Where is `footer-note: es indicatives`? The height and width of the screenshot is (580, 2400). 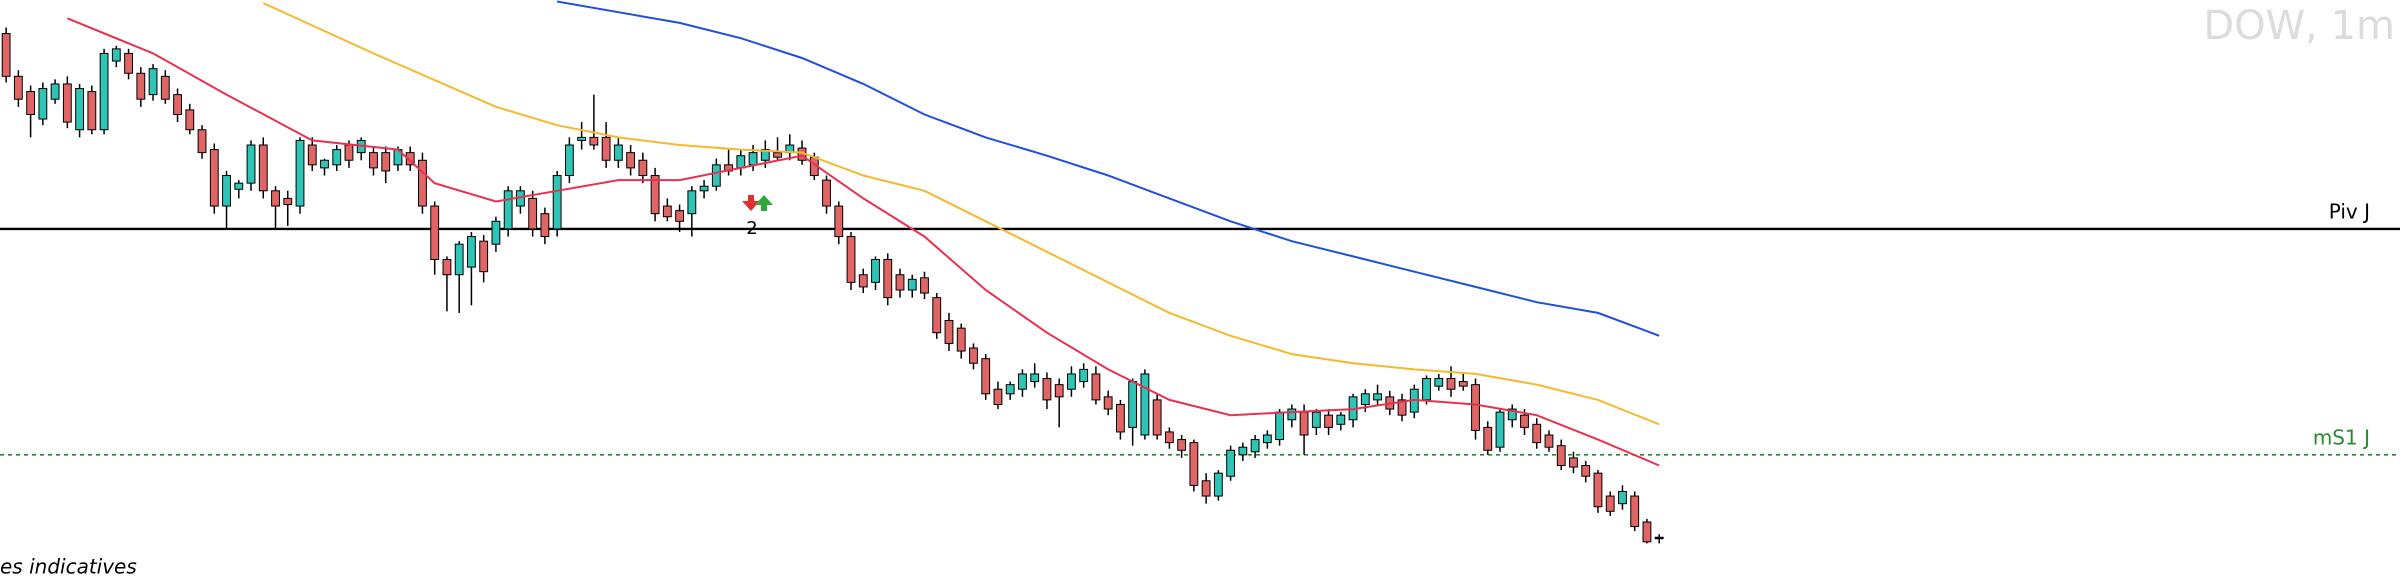 footer-note: es indicatives is located at coordinates (68, 567).